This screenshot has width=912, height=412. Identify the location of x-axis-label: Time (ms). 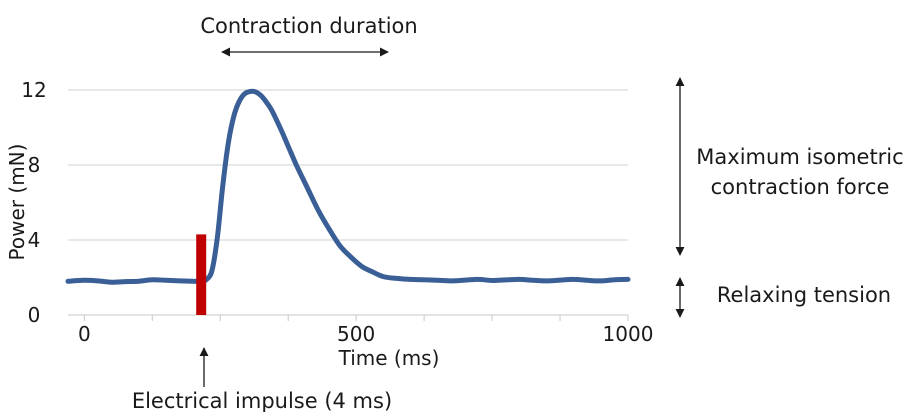
(389, 358).